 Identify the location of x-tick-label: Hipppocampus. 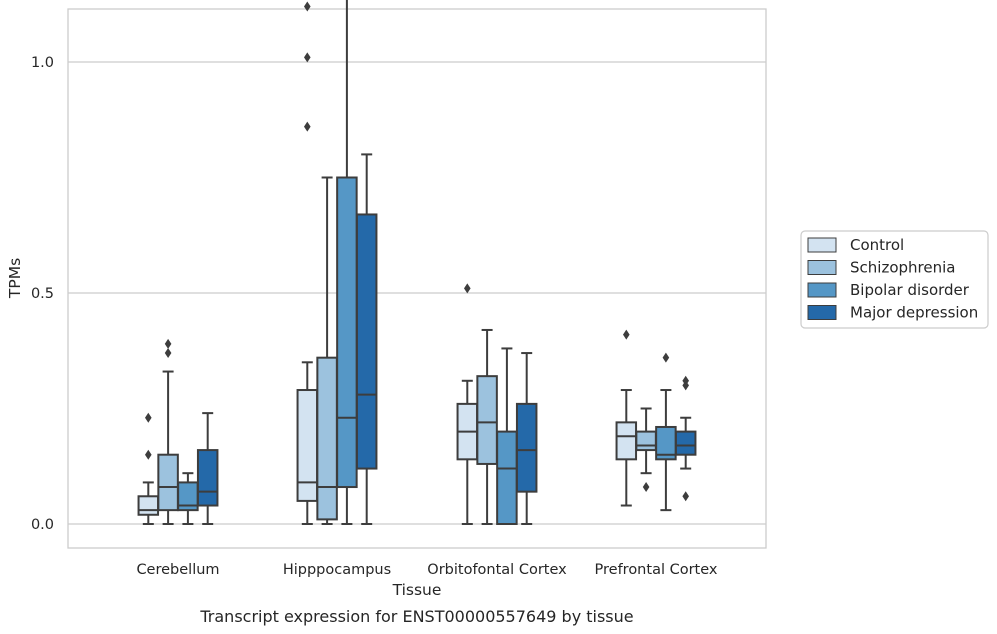
(337, 570).